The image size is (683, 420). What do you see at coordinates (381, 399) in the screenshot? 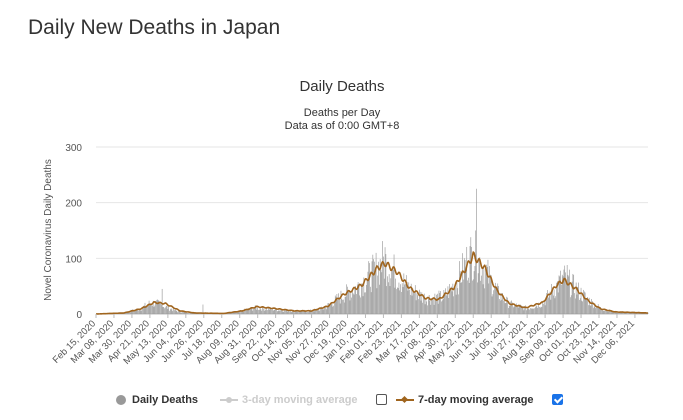
I see `checkbox-3-day-average` at bounding box center [381, 399].